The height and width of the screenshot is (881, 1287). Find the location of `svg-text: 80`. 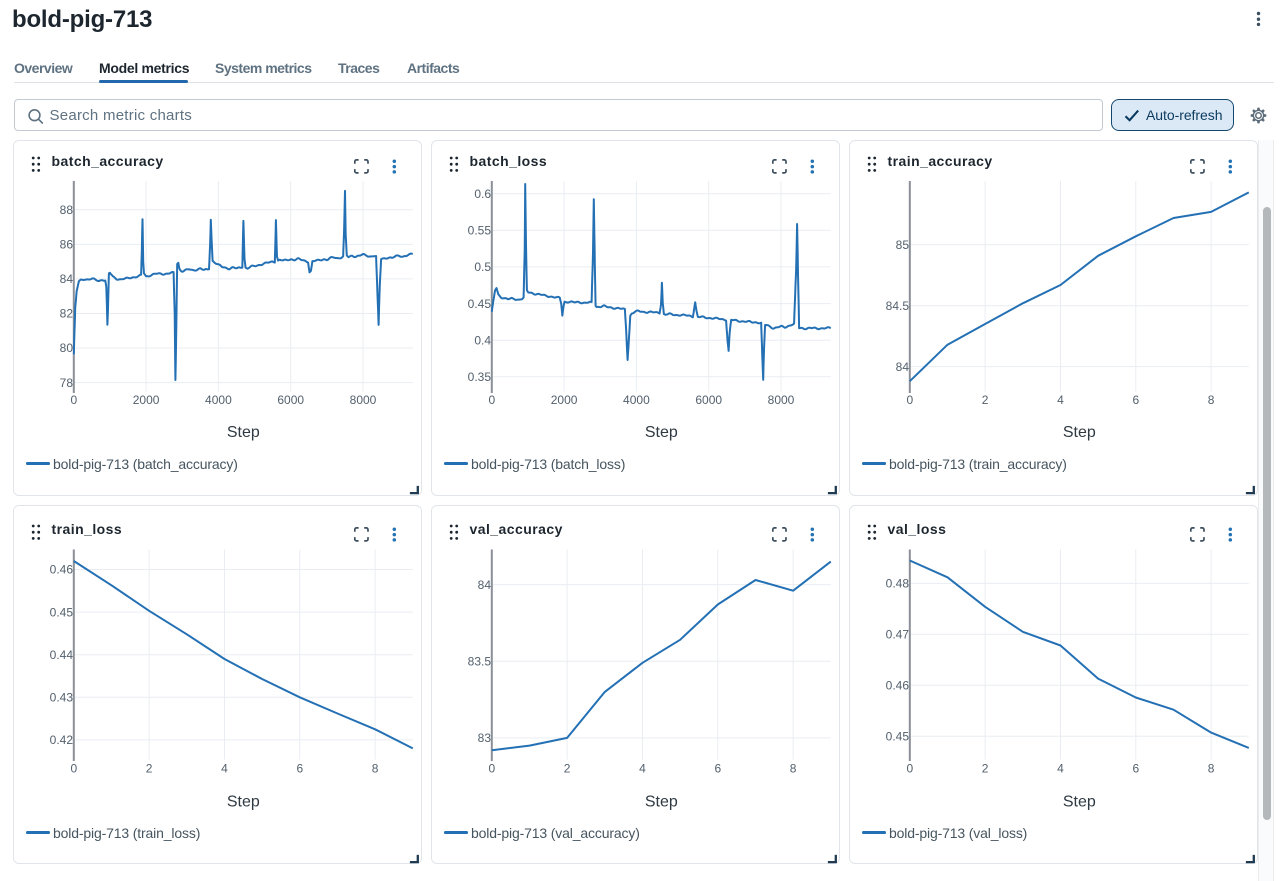

svg-text: 80 is located at coordinates (67, 348).